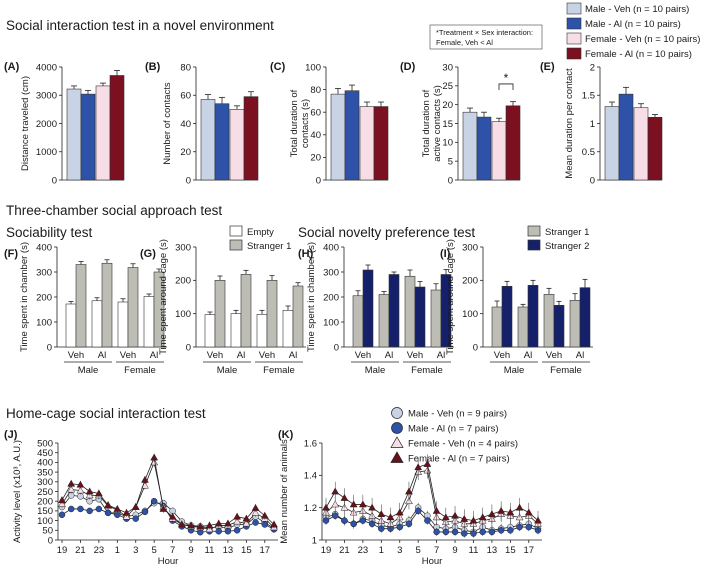 The image size is (709, 588). I want to click on y-tick-label: 5, so click(450, 161).